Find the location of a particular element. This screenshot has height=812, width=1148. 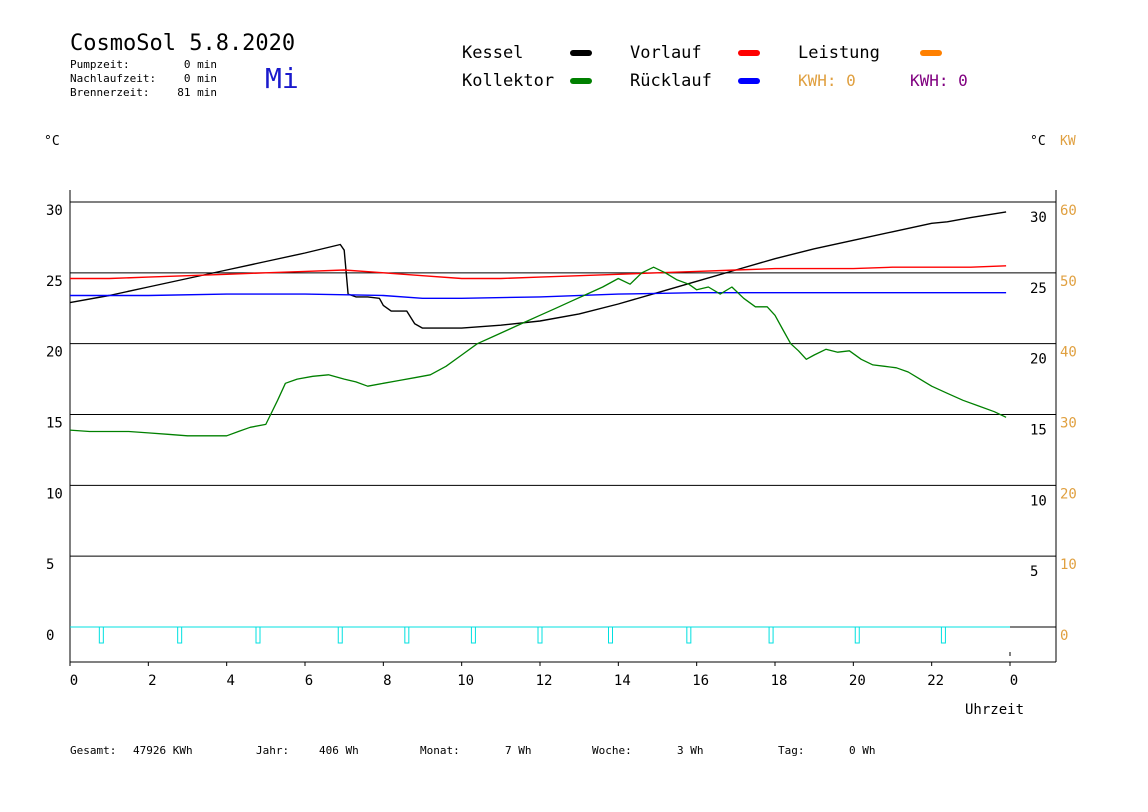

y-tick-left-5: 5 is located at coordinates (50, 565).